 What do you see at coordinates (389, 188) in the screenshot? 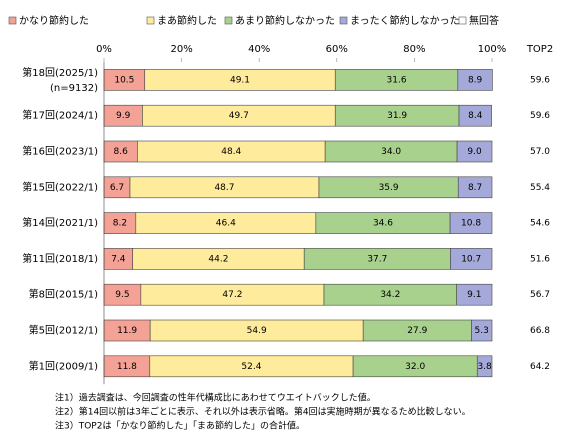
I see `data-label: 35.9` at bounding box center [389, 188].